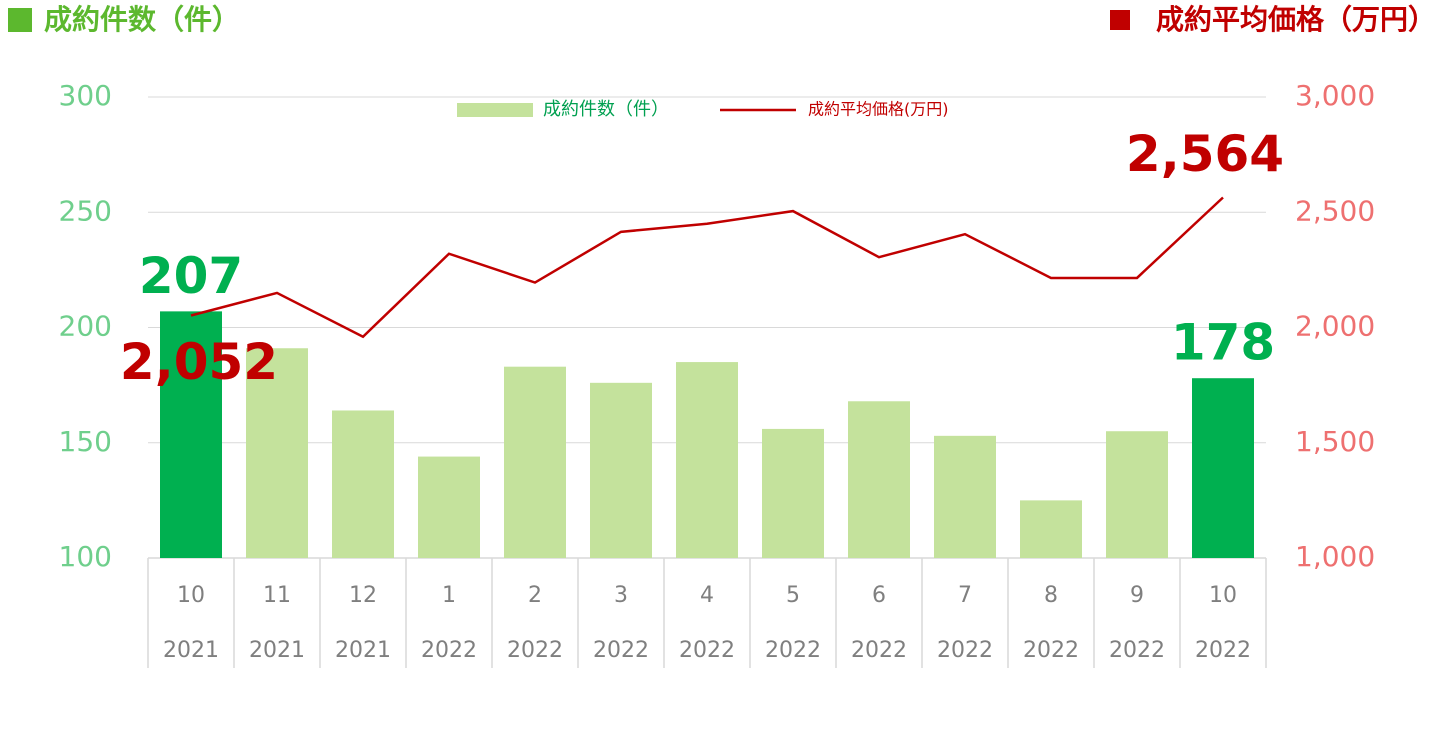  What do you see at coordinates (85, 556) in the screenshot?
I see `y-tick-label: 100` at bounding box center [85, 556].